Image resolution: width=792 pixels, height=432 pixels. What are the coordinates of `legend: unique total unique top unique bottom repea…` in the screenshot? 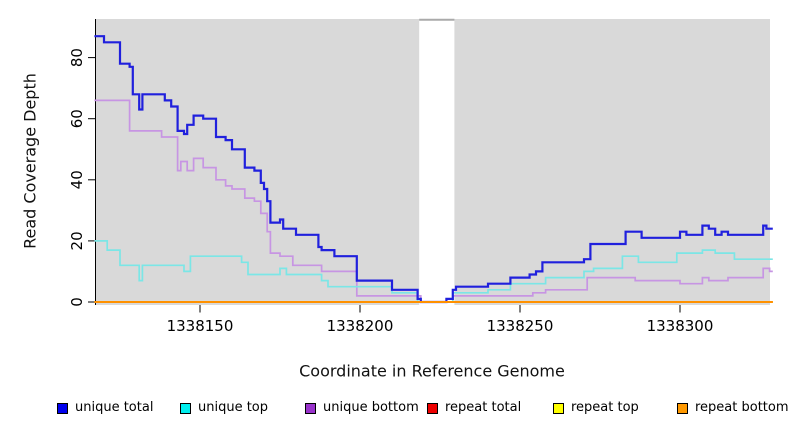 It's located at (396, 410).